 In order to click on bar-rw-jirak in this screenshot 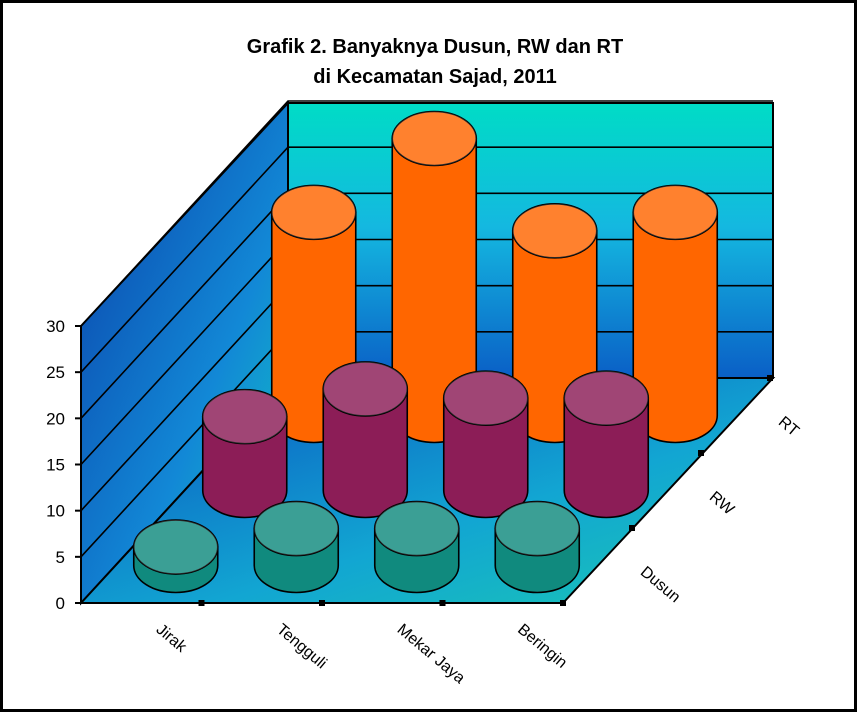, I will do `click(244, 453)`.